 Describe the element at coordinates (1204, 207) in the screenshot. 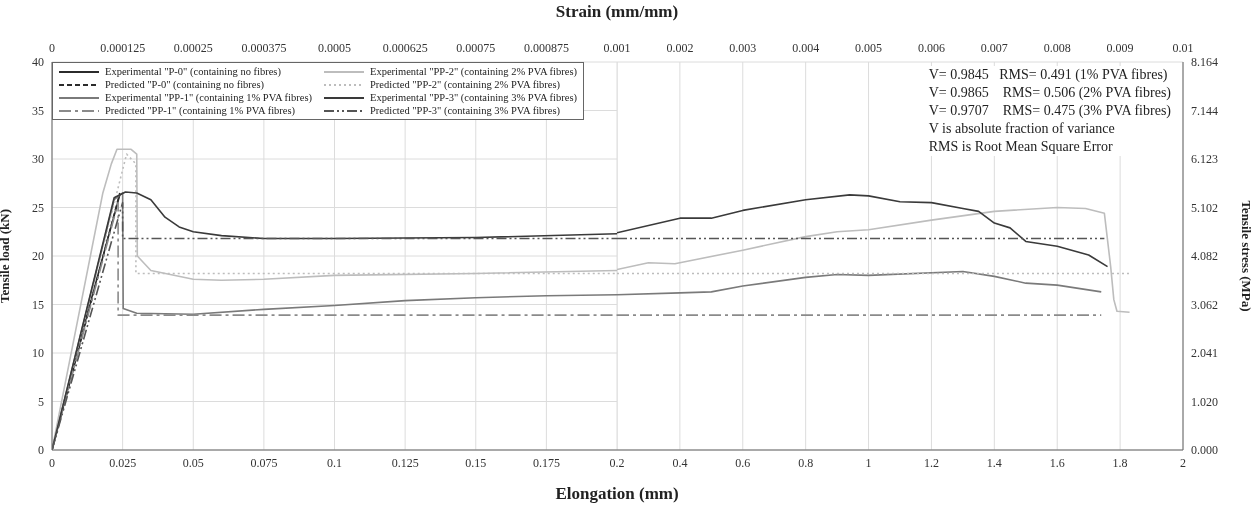

I see `text: 5.102` at that location.